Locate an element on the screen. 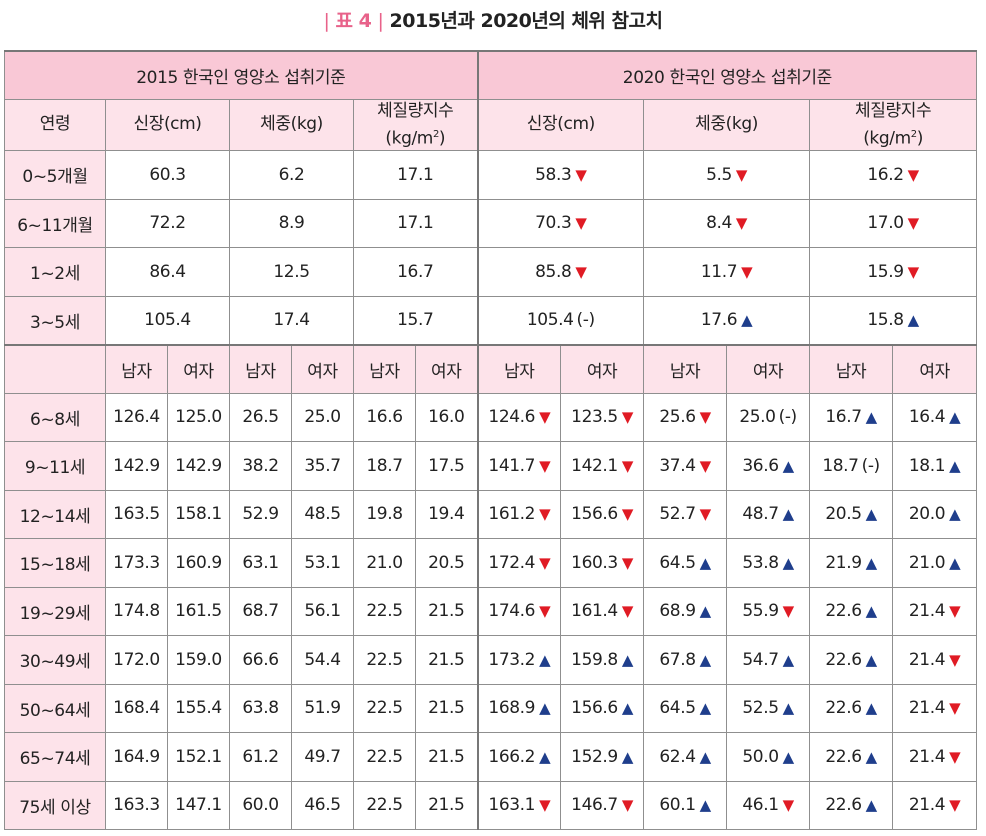  height-male-2020-cell: 161.2 ▼ is located at coordinates (519, 514).